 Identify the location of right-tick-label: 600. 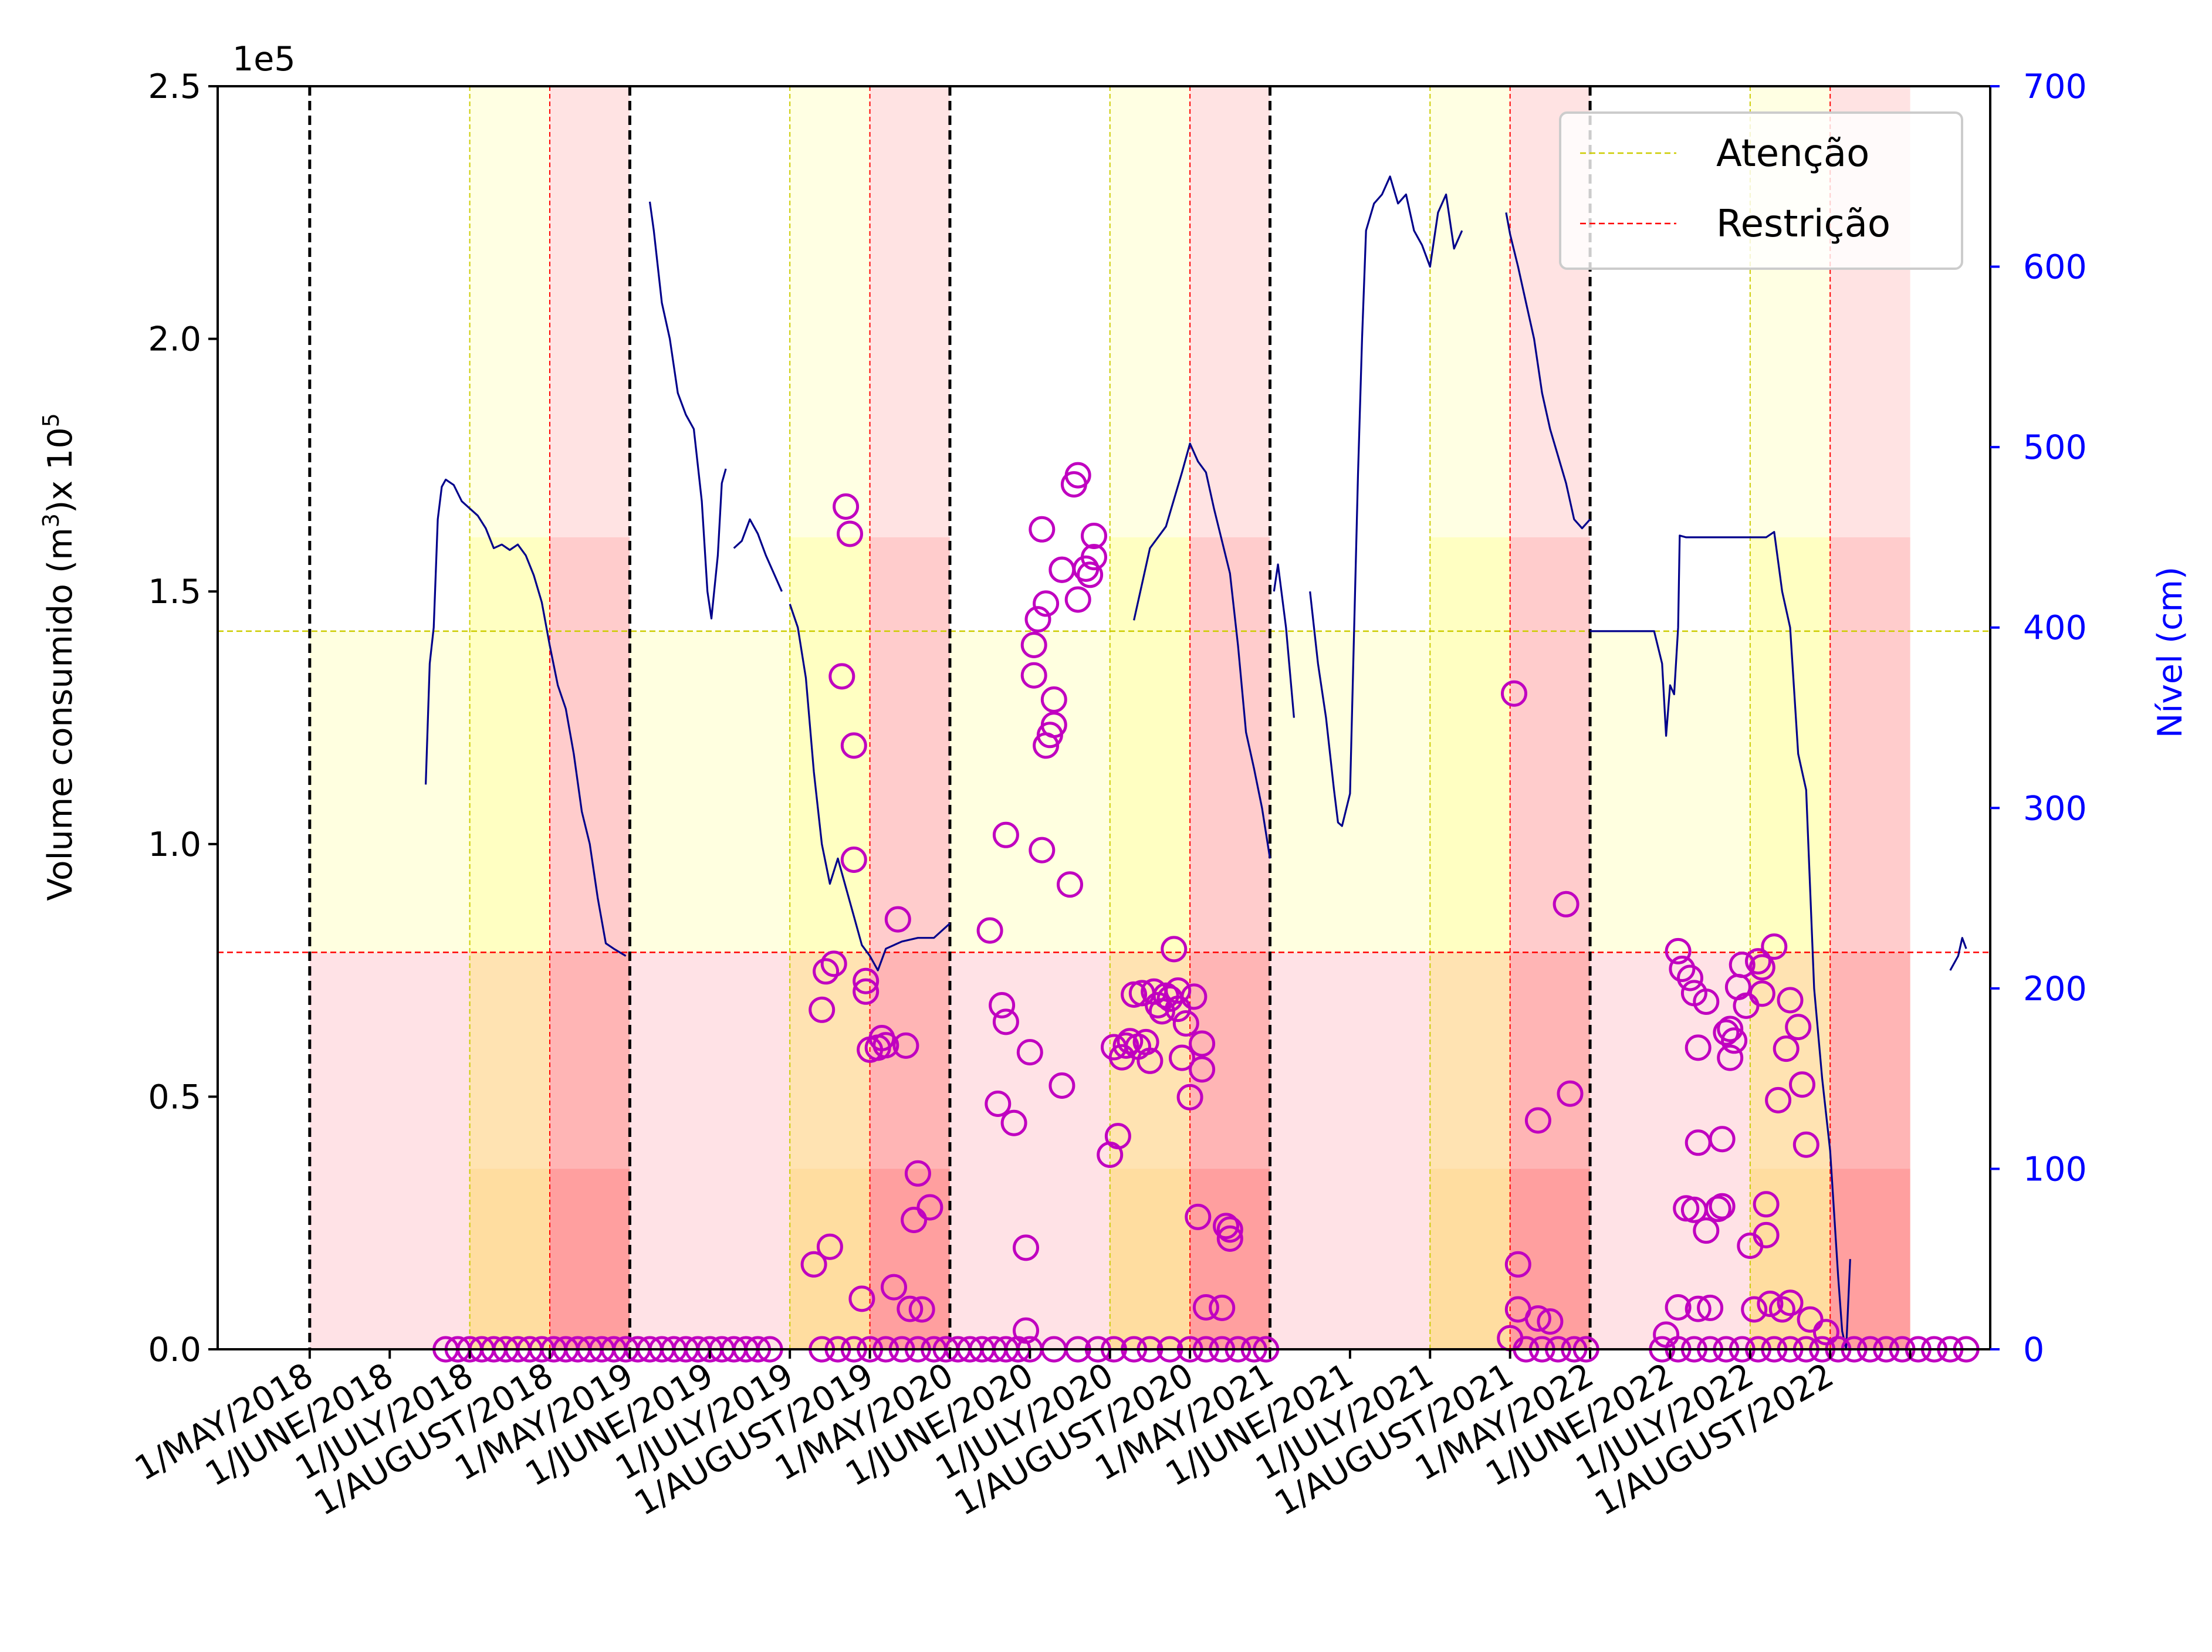
(2055, 267).